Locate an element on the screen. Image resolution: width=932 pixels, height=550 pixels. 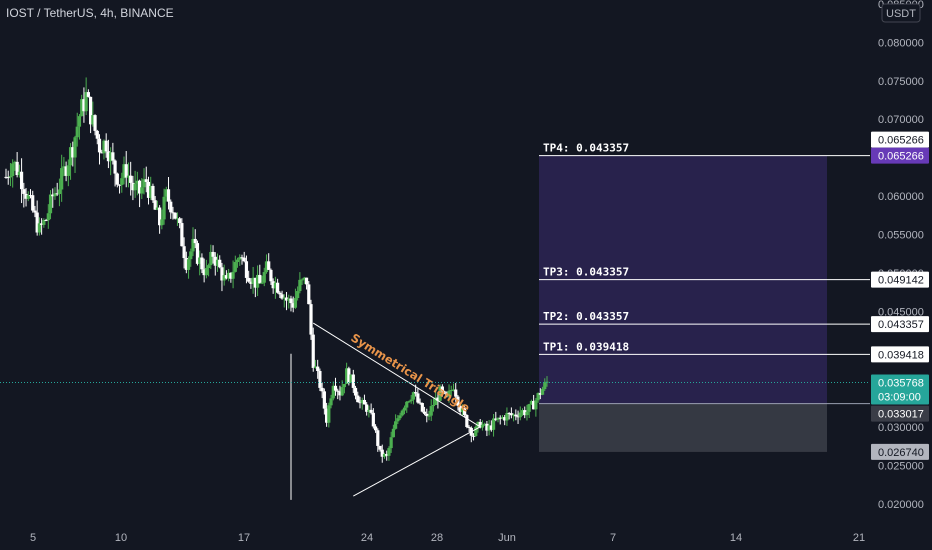
stop-tag: 0.026740 is located at coordinates (900, 451).